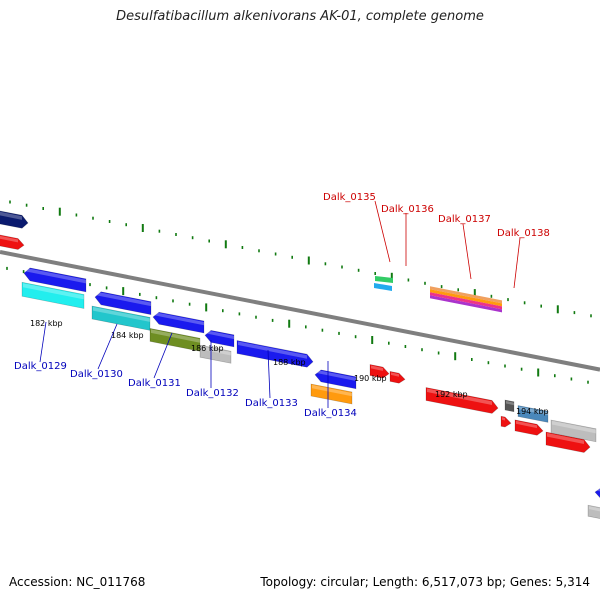 This screenshot has width=600, height=600. What do you see at coordinates (330, 413) in the screenshot?
I see `gene-label: Dalk_0134` at bounding box center [330, 413].